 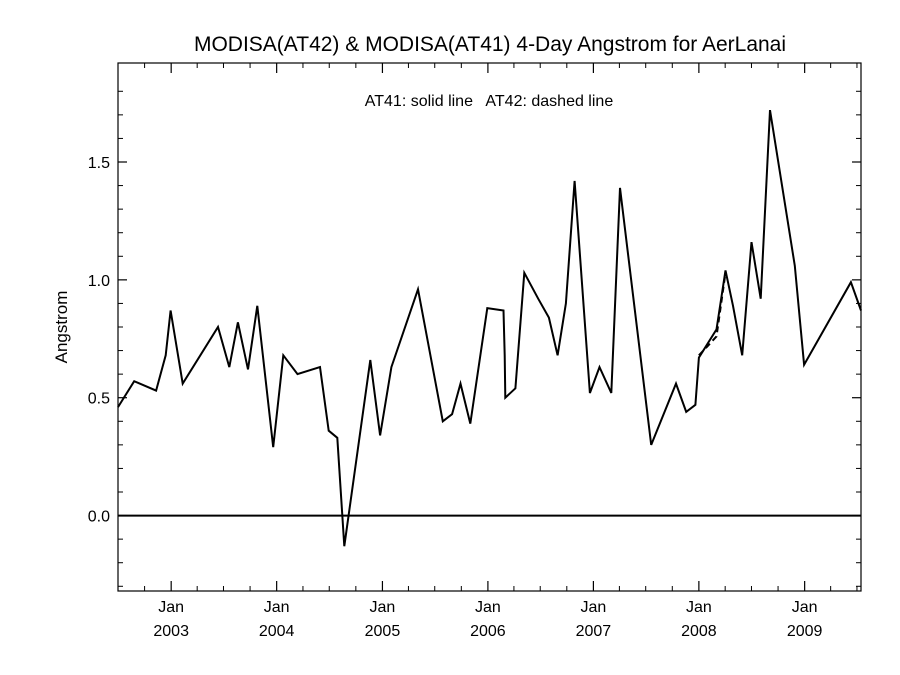 I want to click on y-tick-label: 0.0, so click(x=99, y=517).